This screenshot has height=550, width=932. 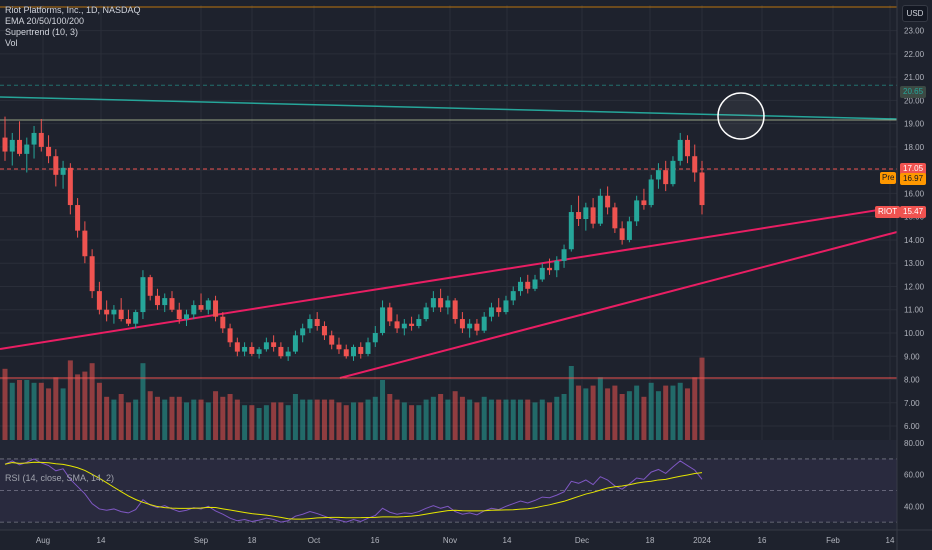 I want to click on rsi-ma-line, so click(x=353, y=490).